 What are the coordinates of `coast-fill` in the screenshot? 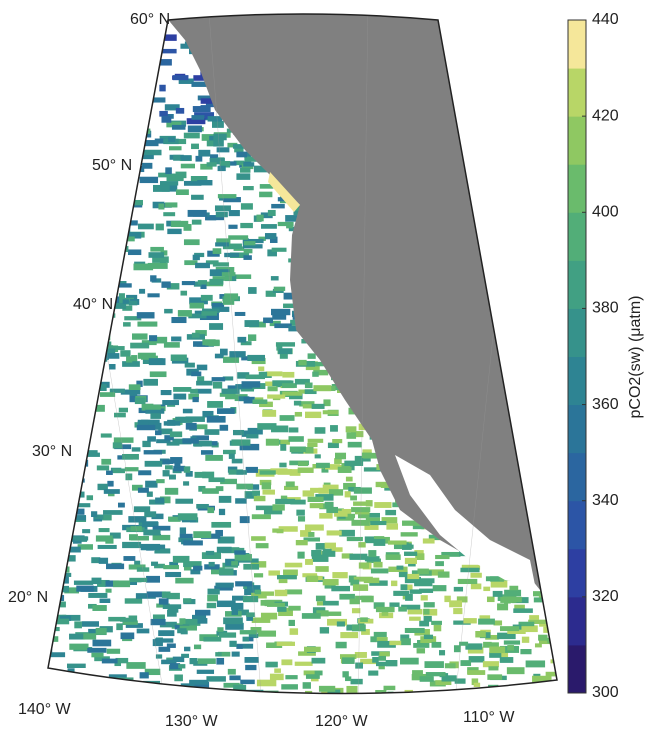 It's located at (284, 192).